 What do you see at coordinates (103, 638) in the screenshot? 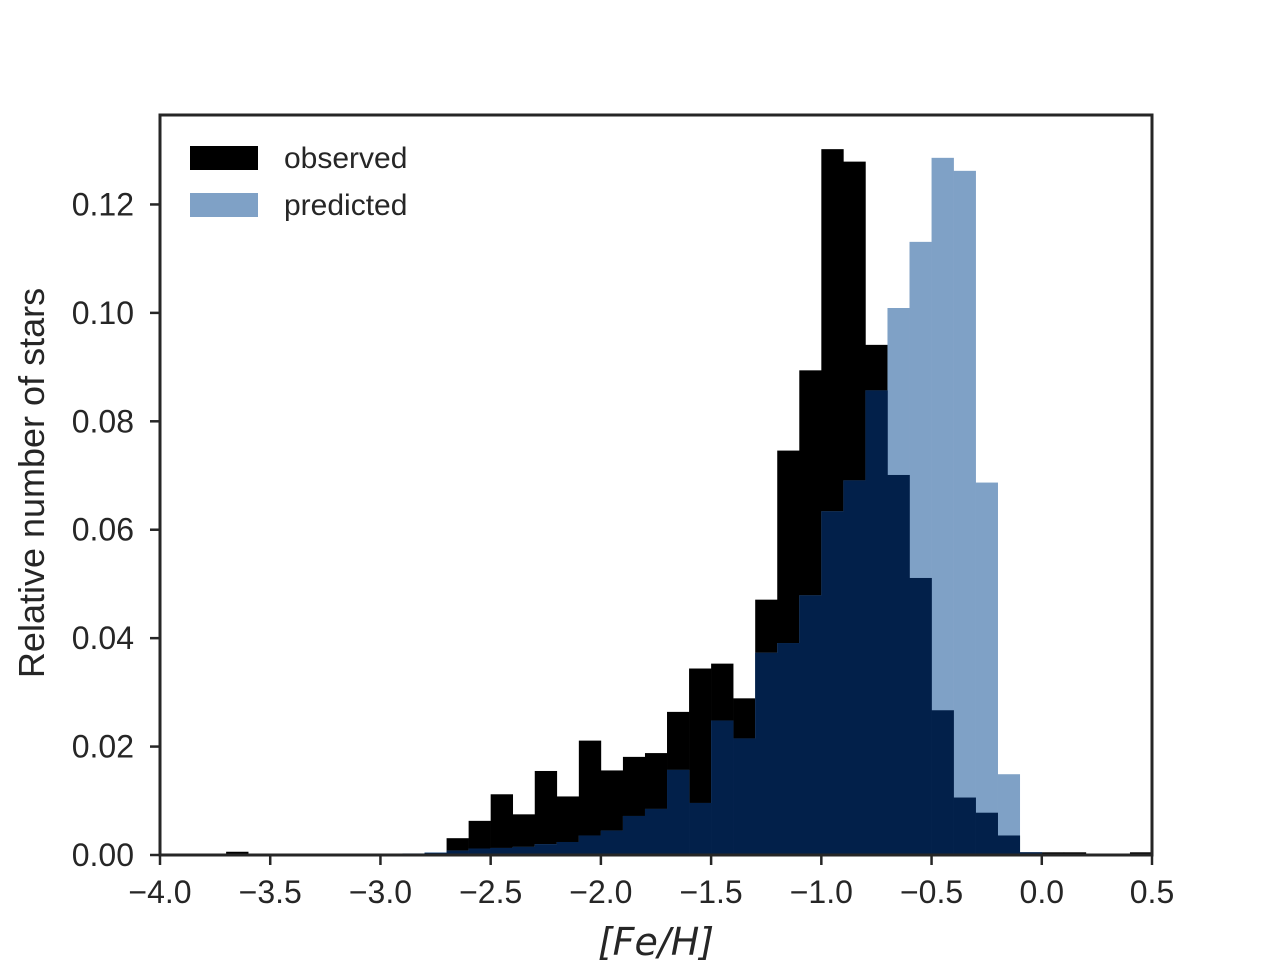
I see `y-tick-label: 0.04` at bounding box center [103, 638].